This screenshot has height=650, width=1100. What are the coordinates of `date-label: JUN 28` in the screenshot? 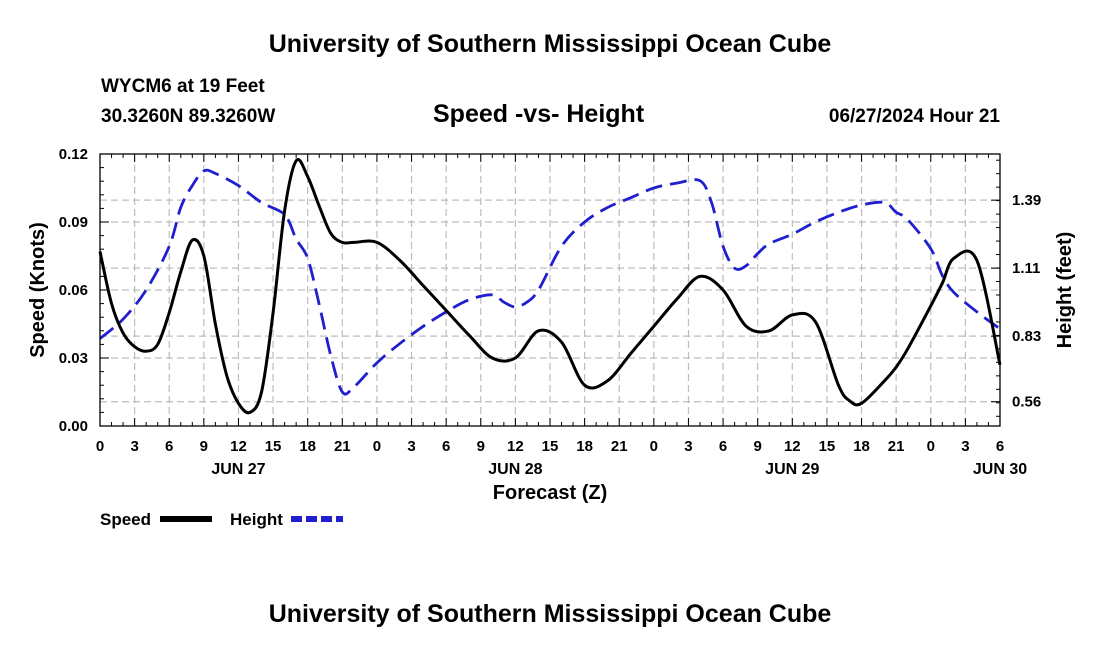 It's located at (515, 469).